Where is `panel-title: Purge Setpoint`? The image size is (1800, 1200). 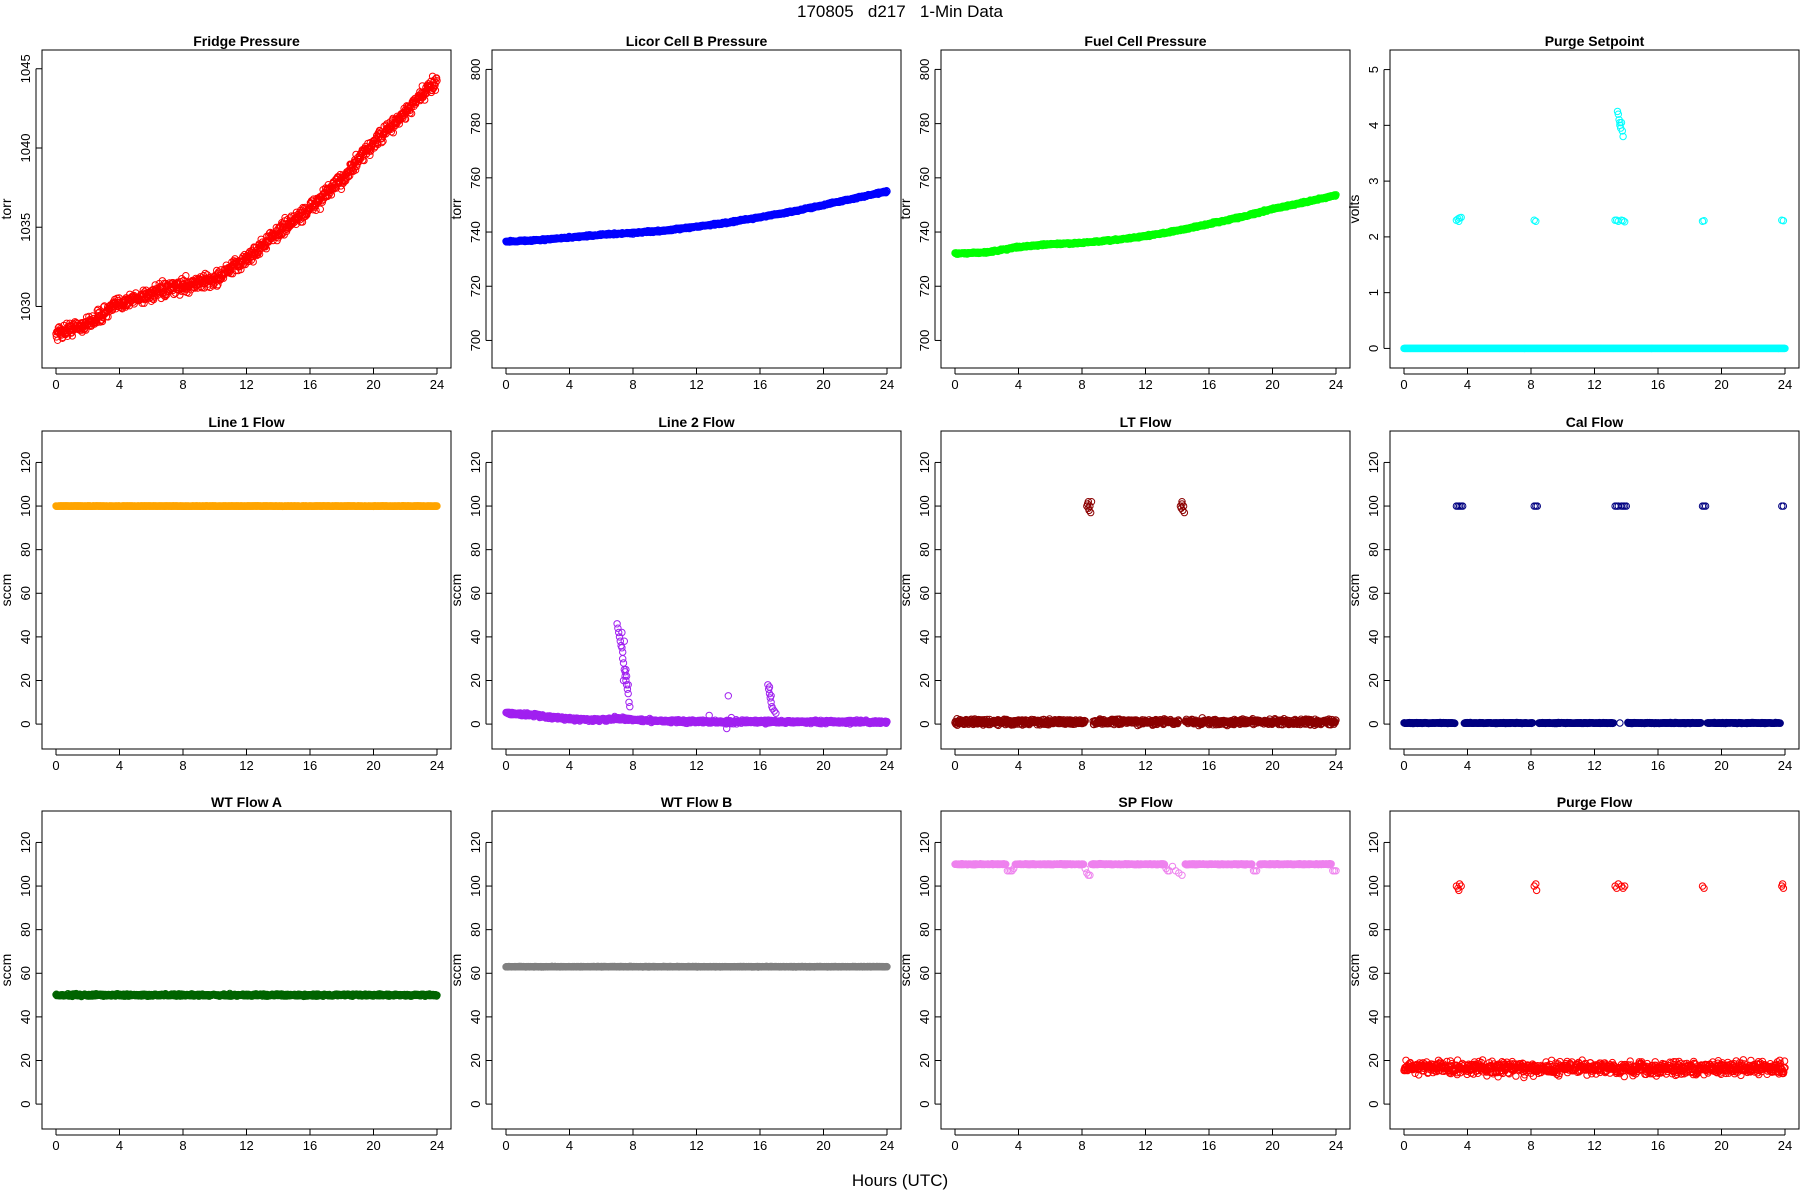
panel-title: Purge Setpoint is located at coordinates (1595, 41).